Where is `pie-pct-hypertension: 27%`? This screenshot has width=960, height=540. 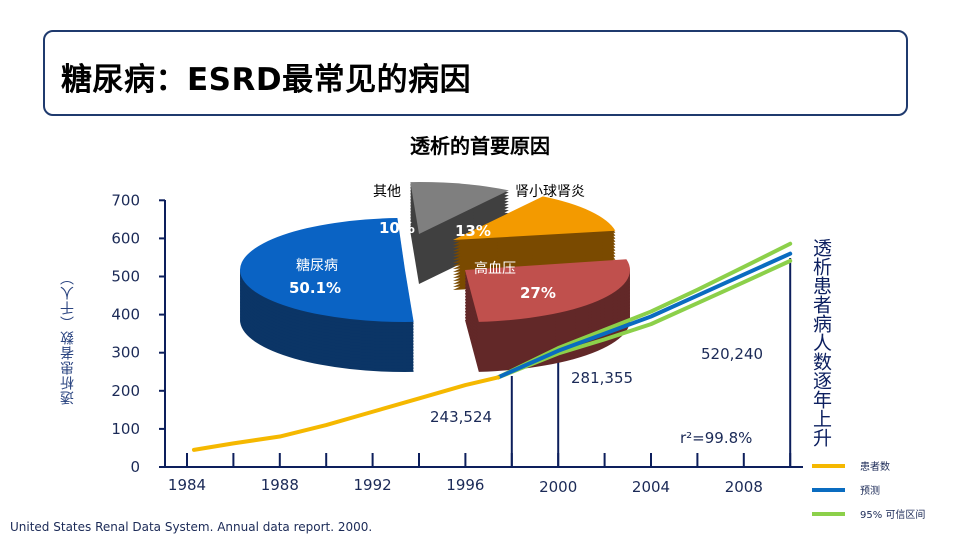
pie-pct-hypertension: 27% is located at coordinates (538, 293).